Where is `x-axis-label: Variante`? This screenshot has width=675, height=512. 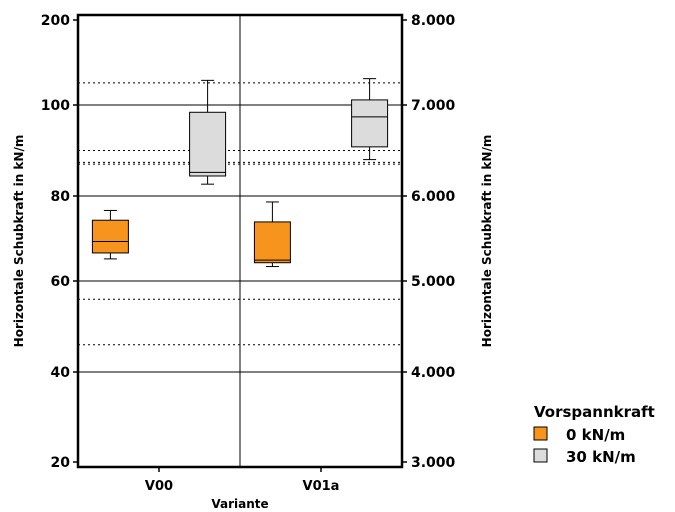 x-axis-label: Variante is located at coordinates (239, 504).